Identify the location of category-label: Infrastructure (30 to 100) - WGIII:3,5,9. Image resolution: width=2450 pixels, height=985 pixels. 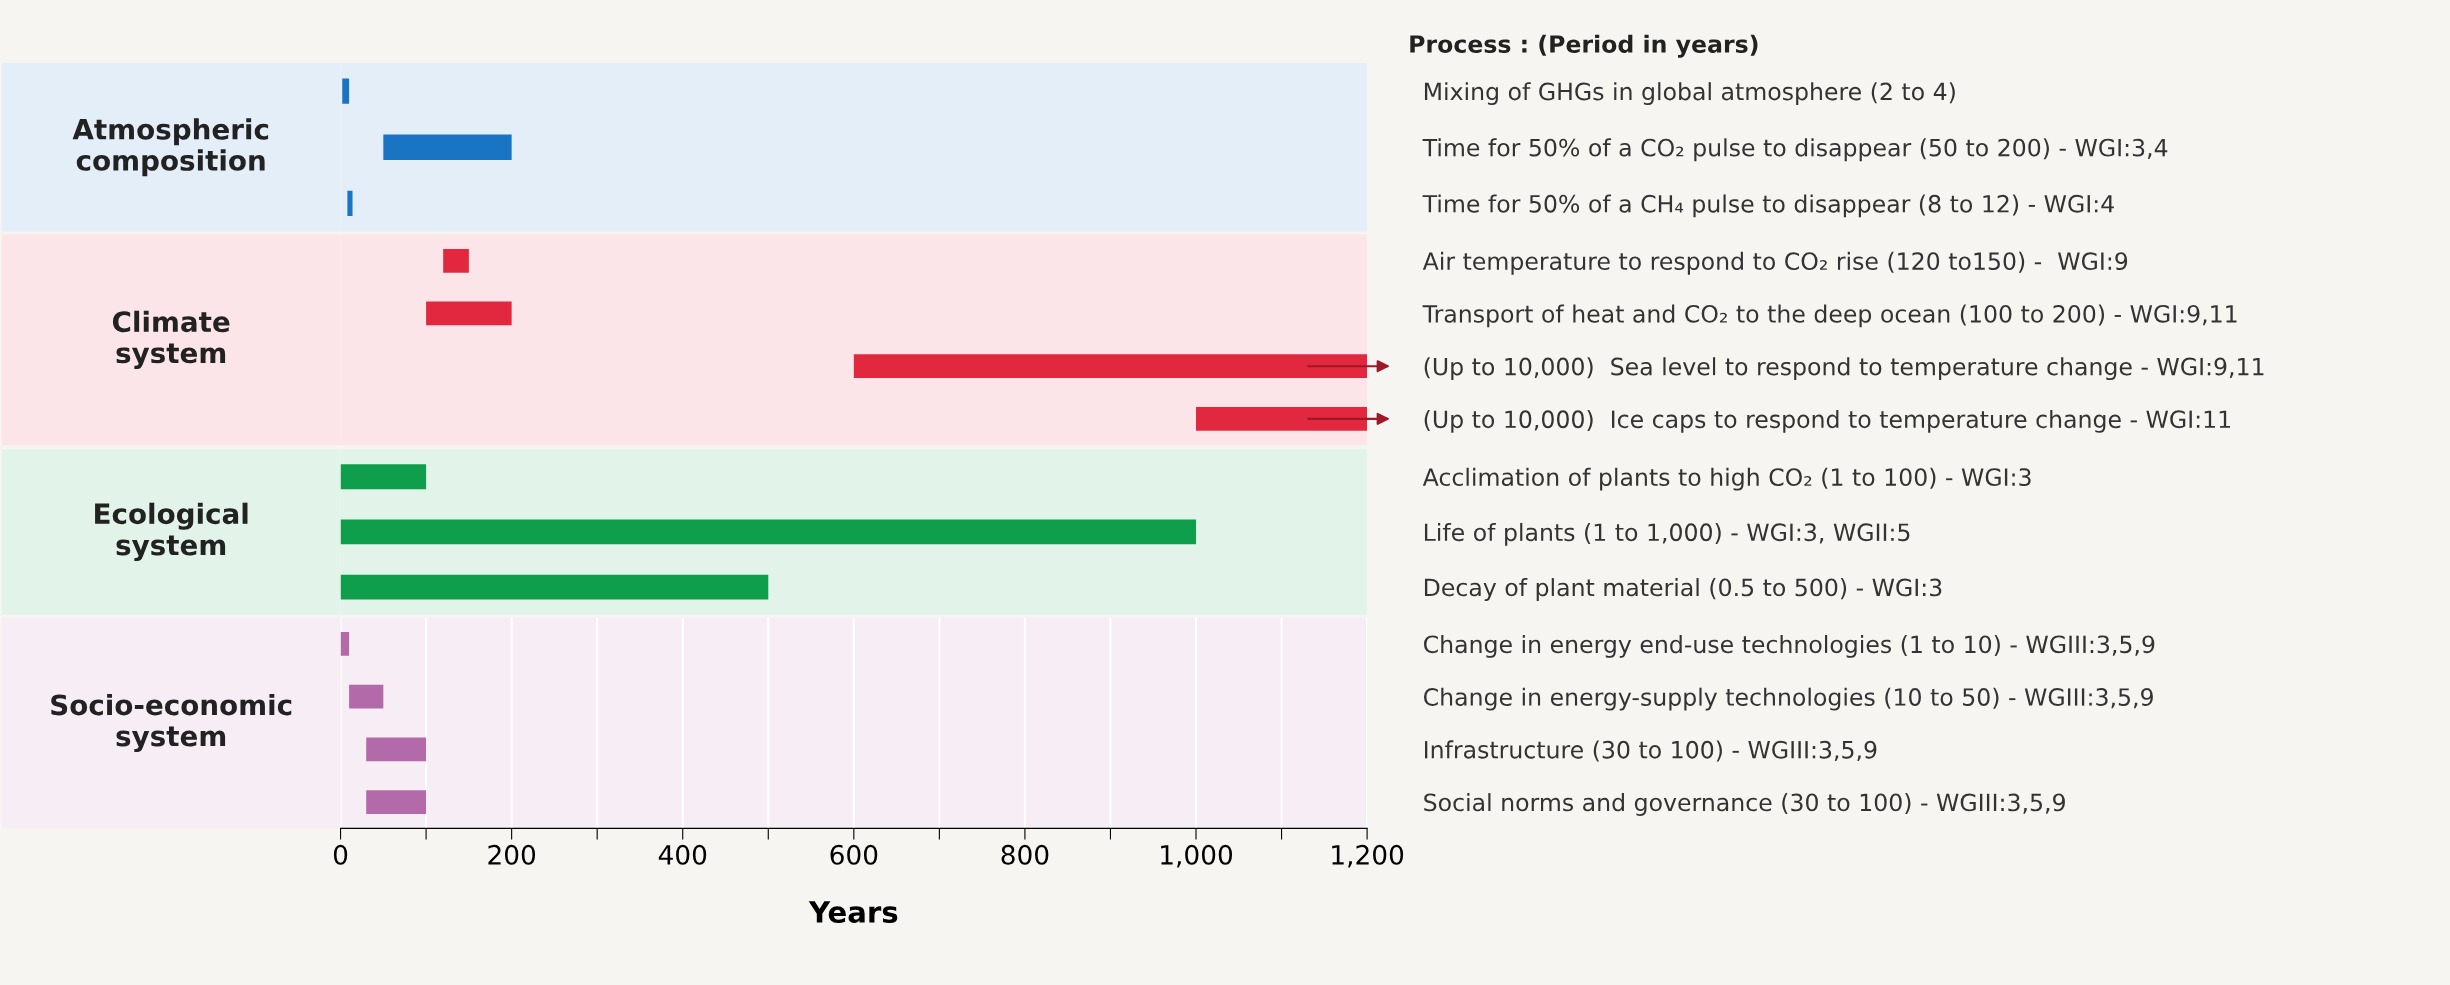
(1650, 751).